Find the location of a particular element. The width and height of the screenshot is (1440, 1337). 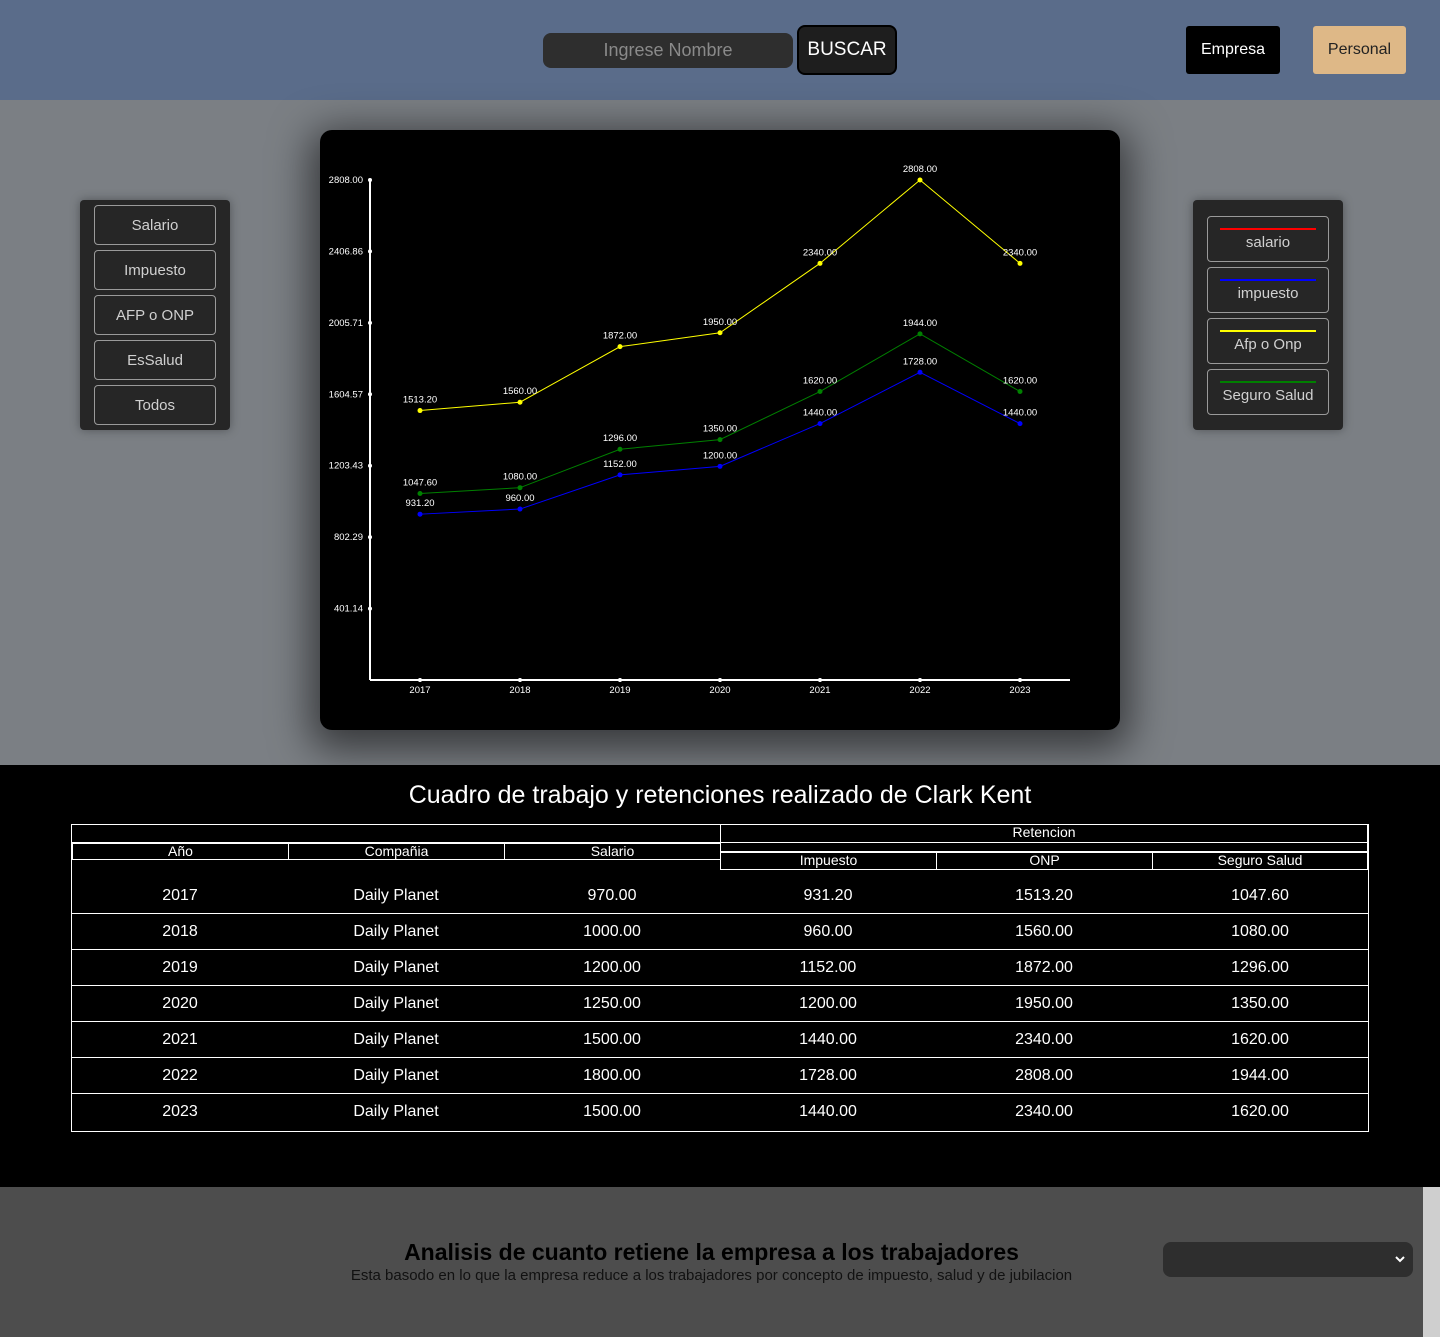

x-tick-label: 2022 is located at coordinates (919, 690).